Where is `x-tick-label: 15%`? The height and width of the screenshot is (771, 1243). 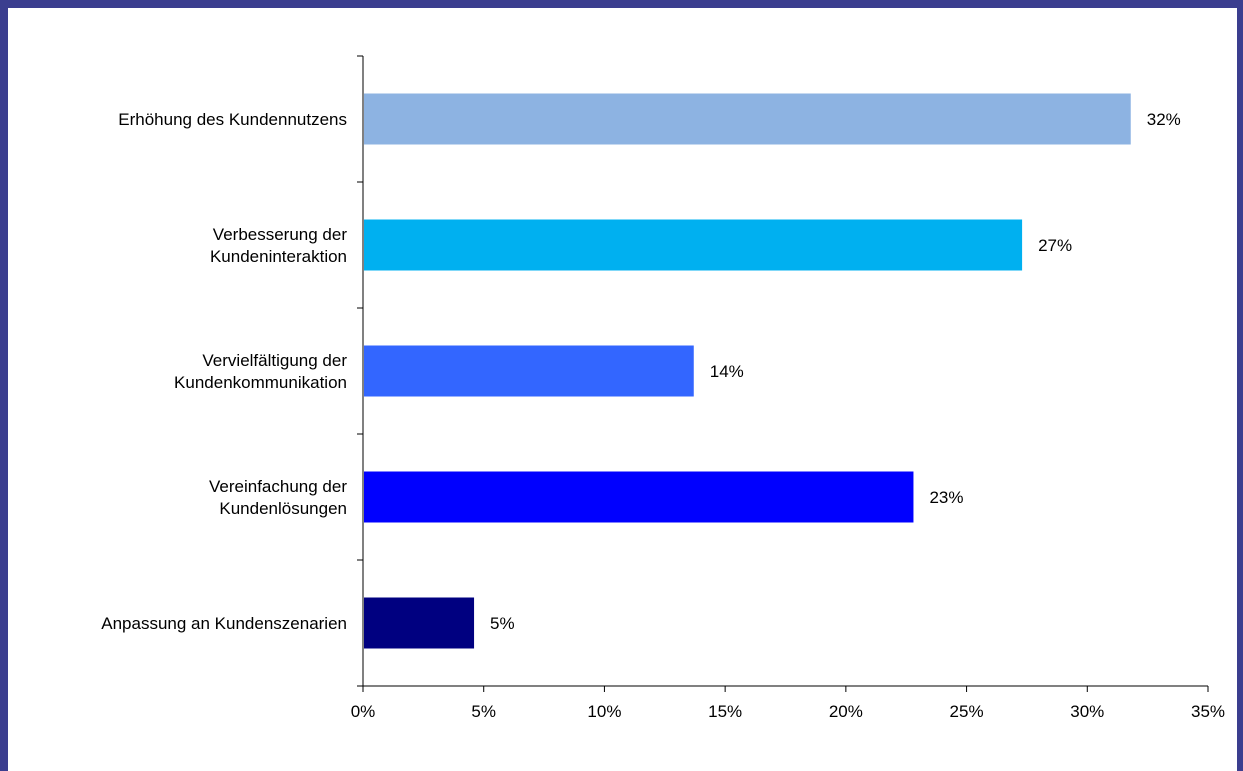
x-tick-label: 15% is located at coordinates (725, 711).